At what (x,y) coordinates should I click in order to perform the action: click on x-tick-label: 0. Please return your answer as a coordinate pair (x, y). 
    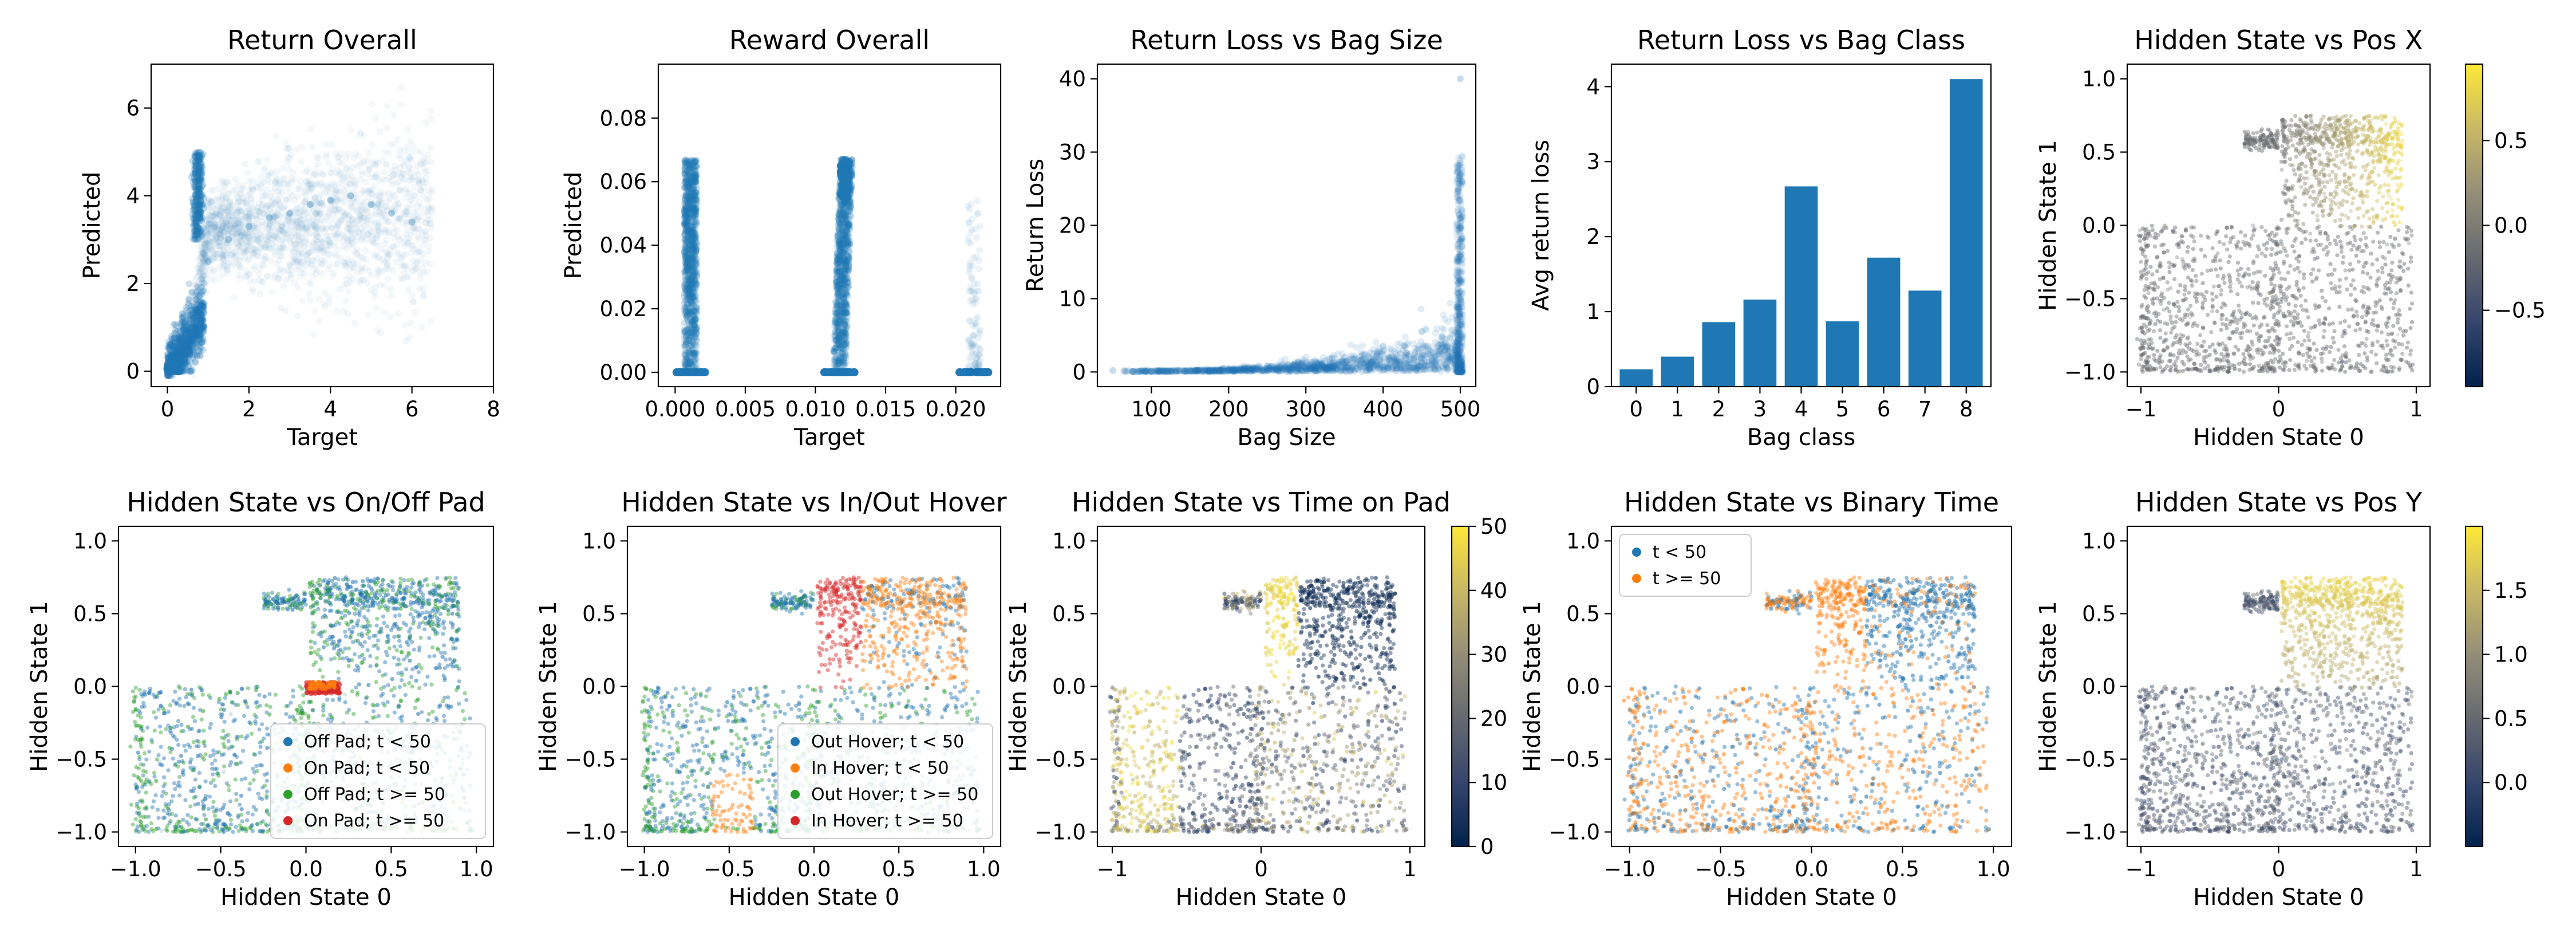
    Looking at the image, I should click on (168, 409).